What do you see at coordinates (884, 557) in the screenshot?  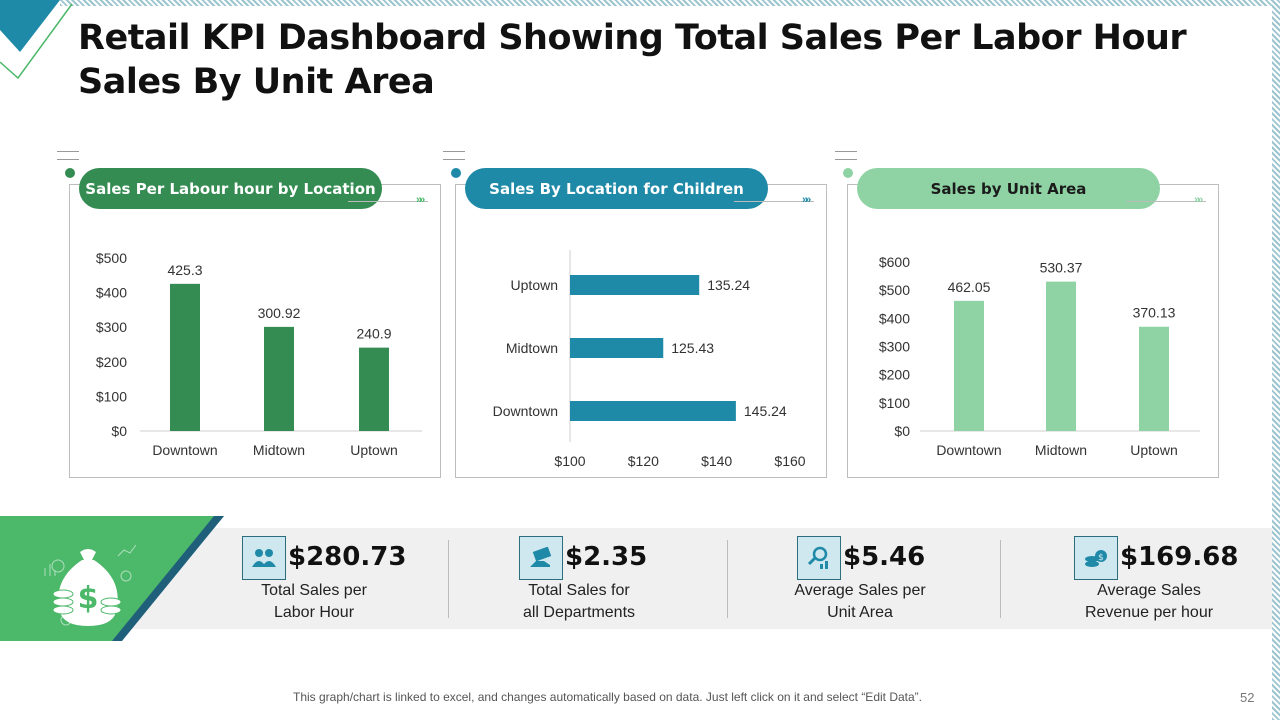 I see `kpi-value: $5.46` at bounding box center [884, 557].